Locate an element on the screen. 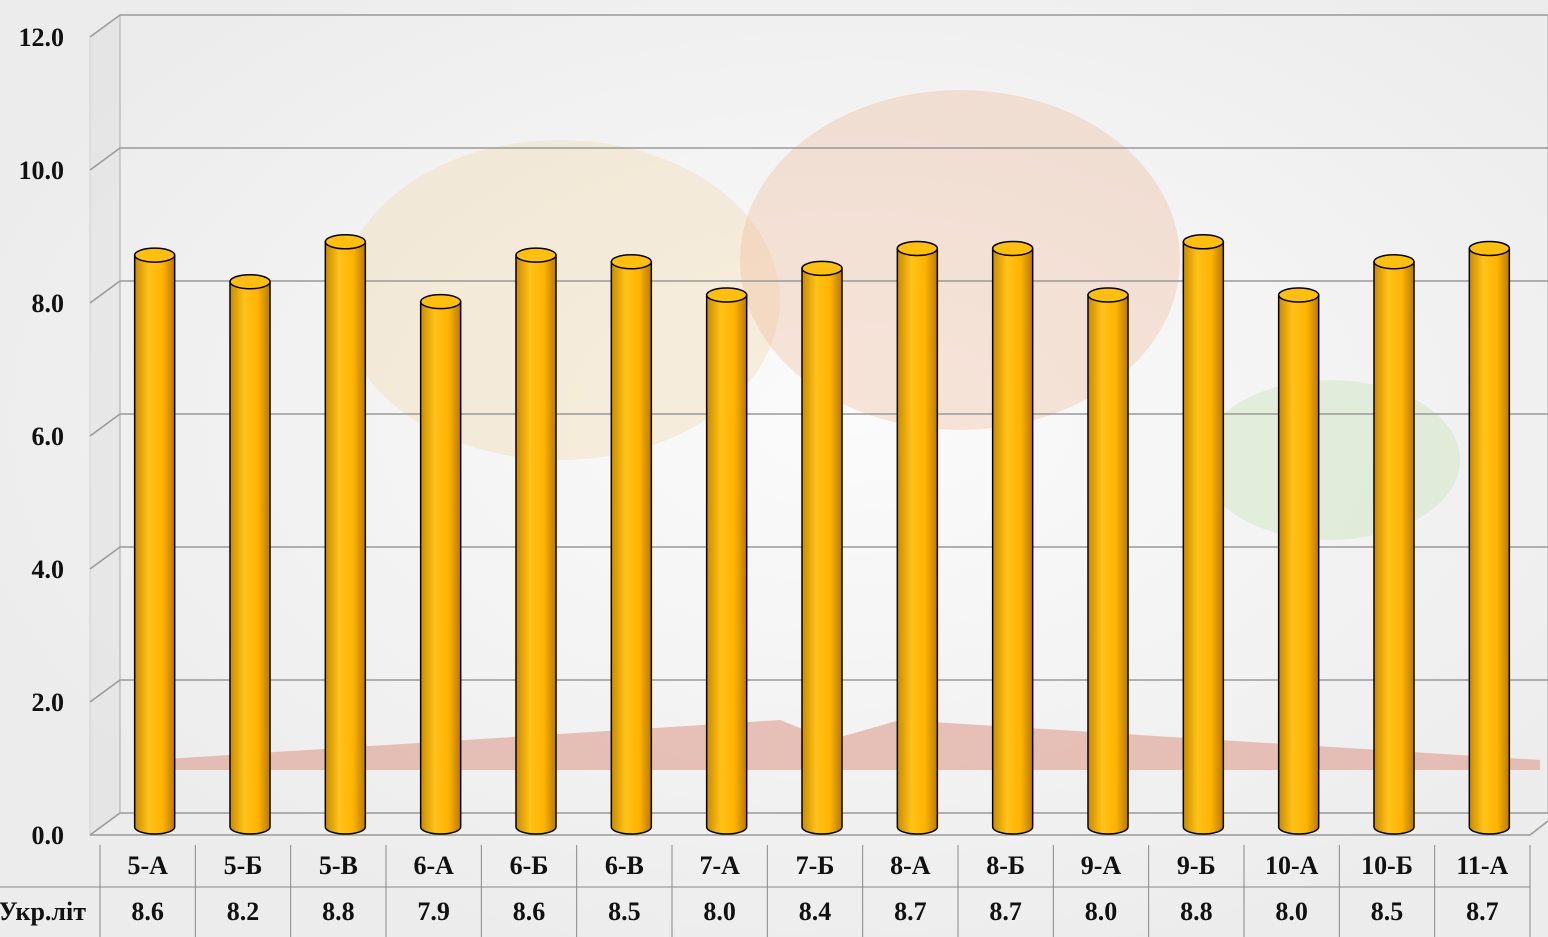 This screenshot has height=937, width=1548. x-tick-label: 10-А is located at coordinates (1292, 865).